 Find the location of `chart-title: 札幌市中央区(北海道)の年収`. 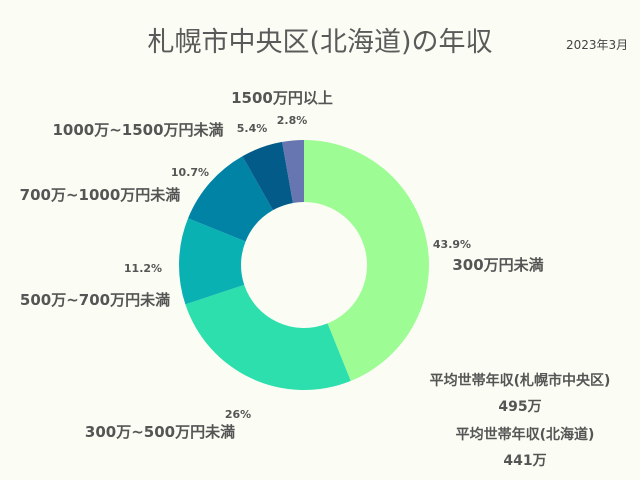

chart-title: 札幌市中央区(北海道)の年収 is located at coordinates (320, 42).